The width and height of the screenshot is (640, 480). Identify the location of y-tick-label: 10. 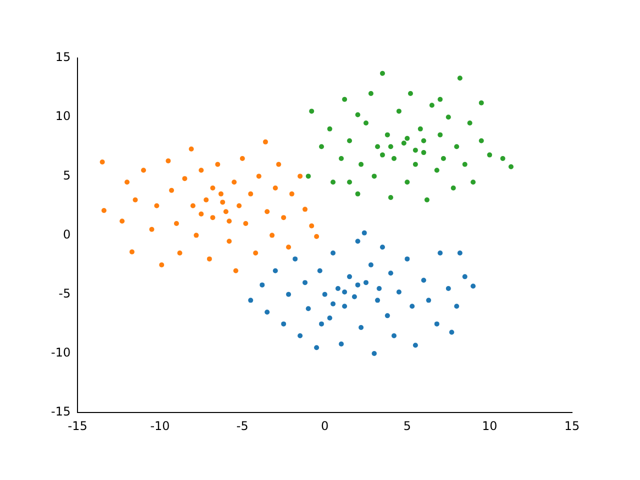
(63, 116).